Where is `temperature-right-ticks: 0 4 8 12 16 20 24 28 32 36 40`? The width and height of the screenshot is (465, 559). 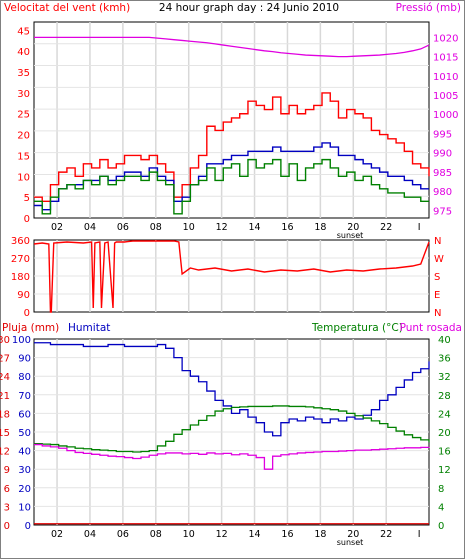
temperature-right-ticks: 0 4 8 12 16 20 24 28 32 36 40 is located at coordinates (444, 433).